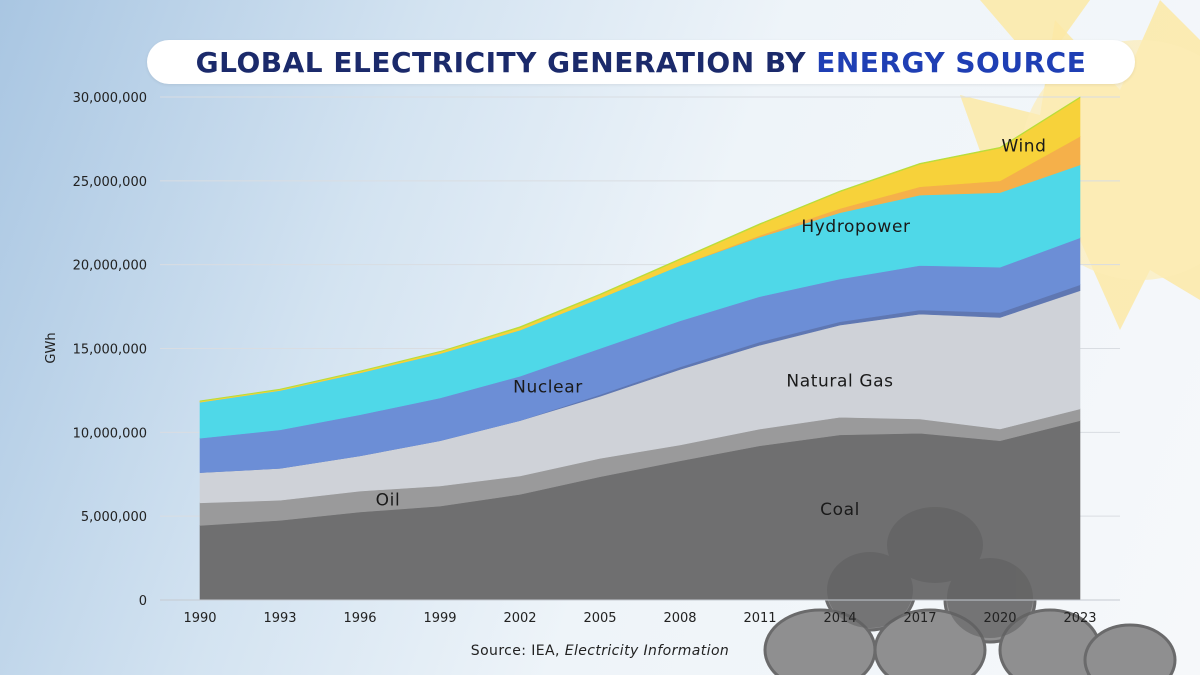 Image resolution: width=1200 pixels, height=675 pixels. What do you see at coordinates (839, 618) in the screenshot?
I see `x-tick-label: 2014` at bounding box center [839, 618].